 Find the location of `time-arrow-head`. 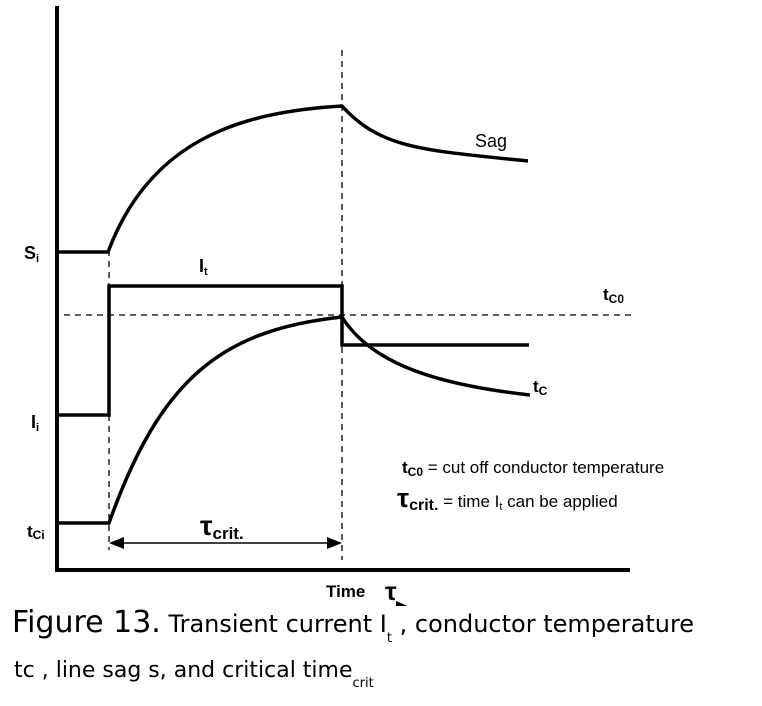

time-arrow-head is located at coordinates (402, 603).